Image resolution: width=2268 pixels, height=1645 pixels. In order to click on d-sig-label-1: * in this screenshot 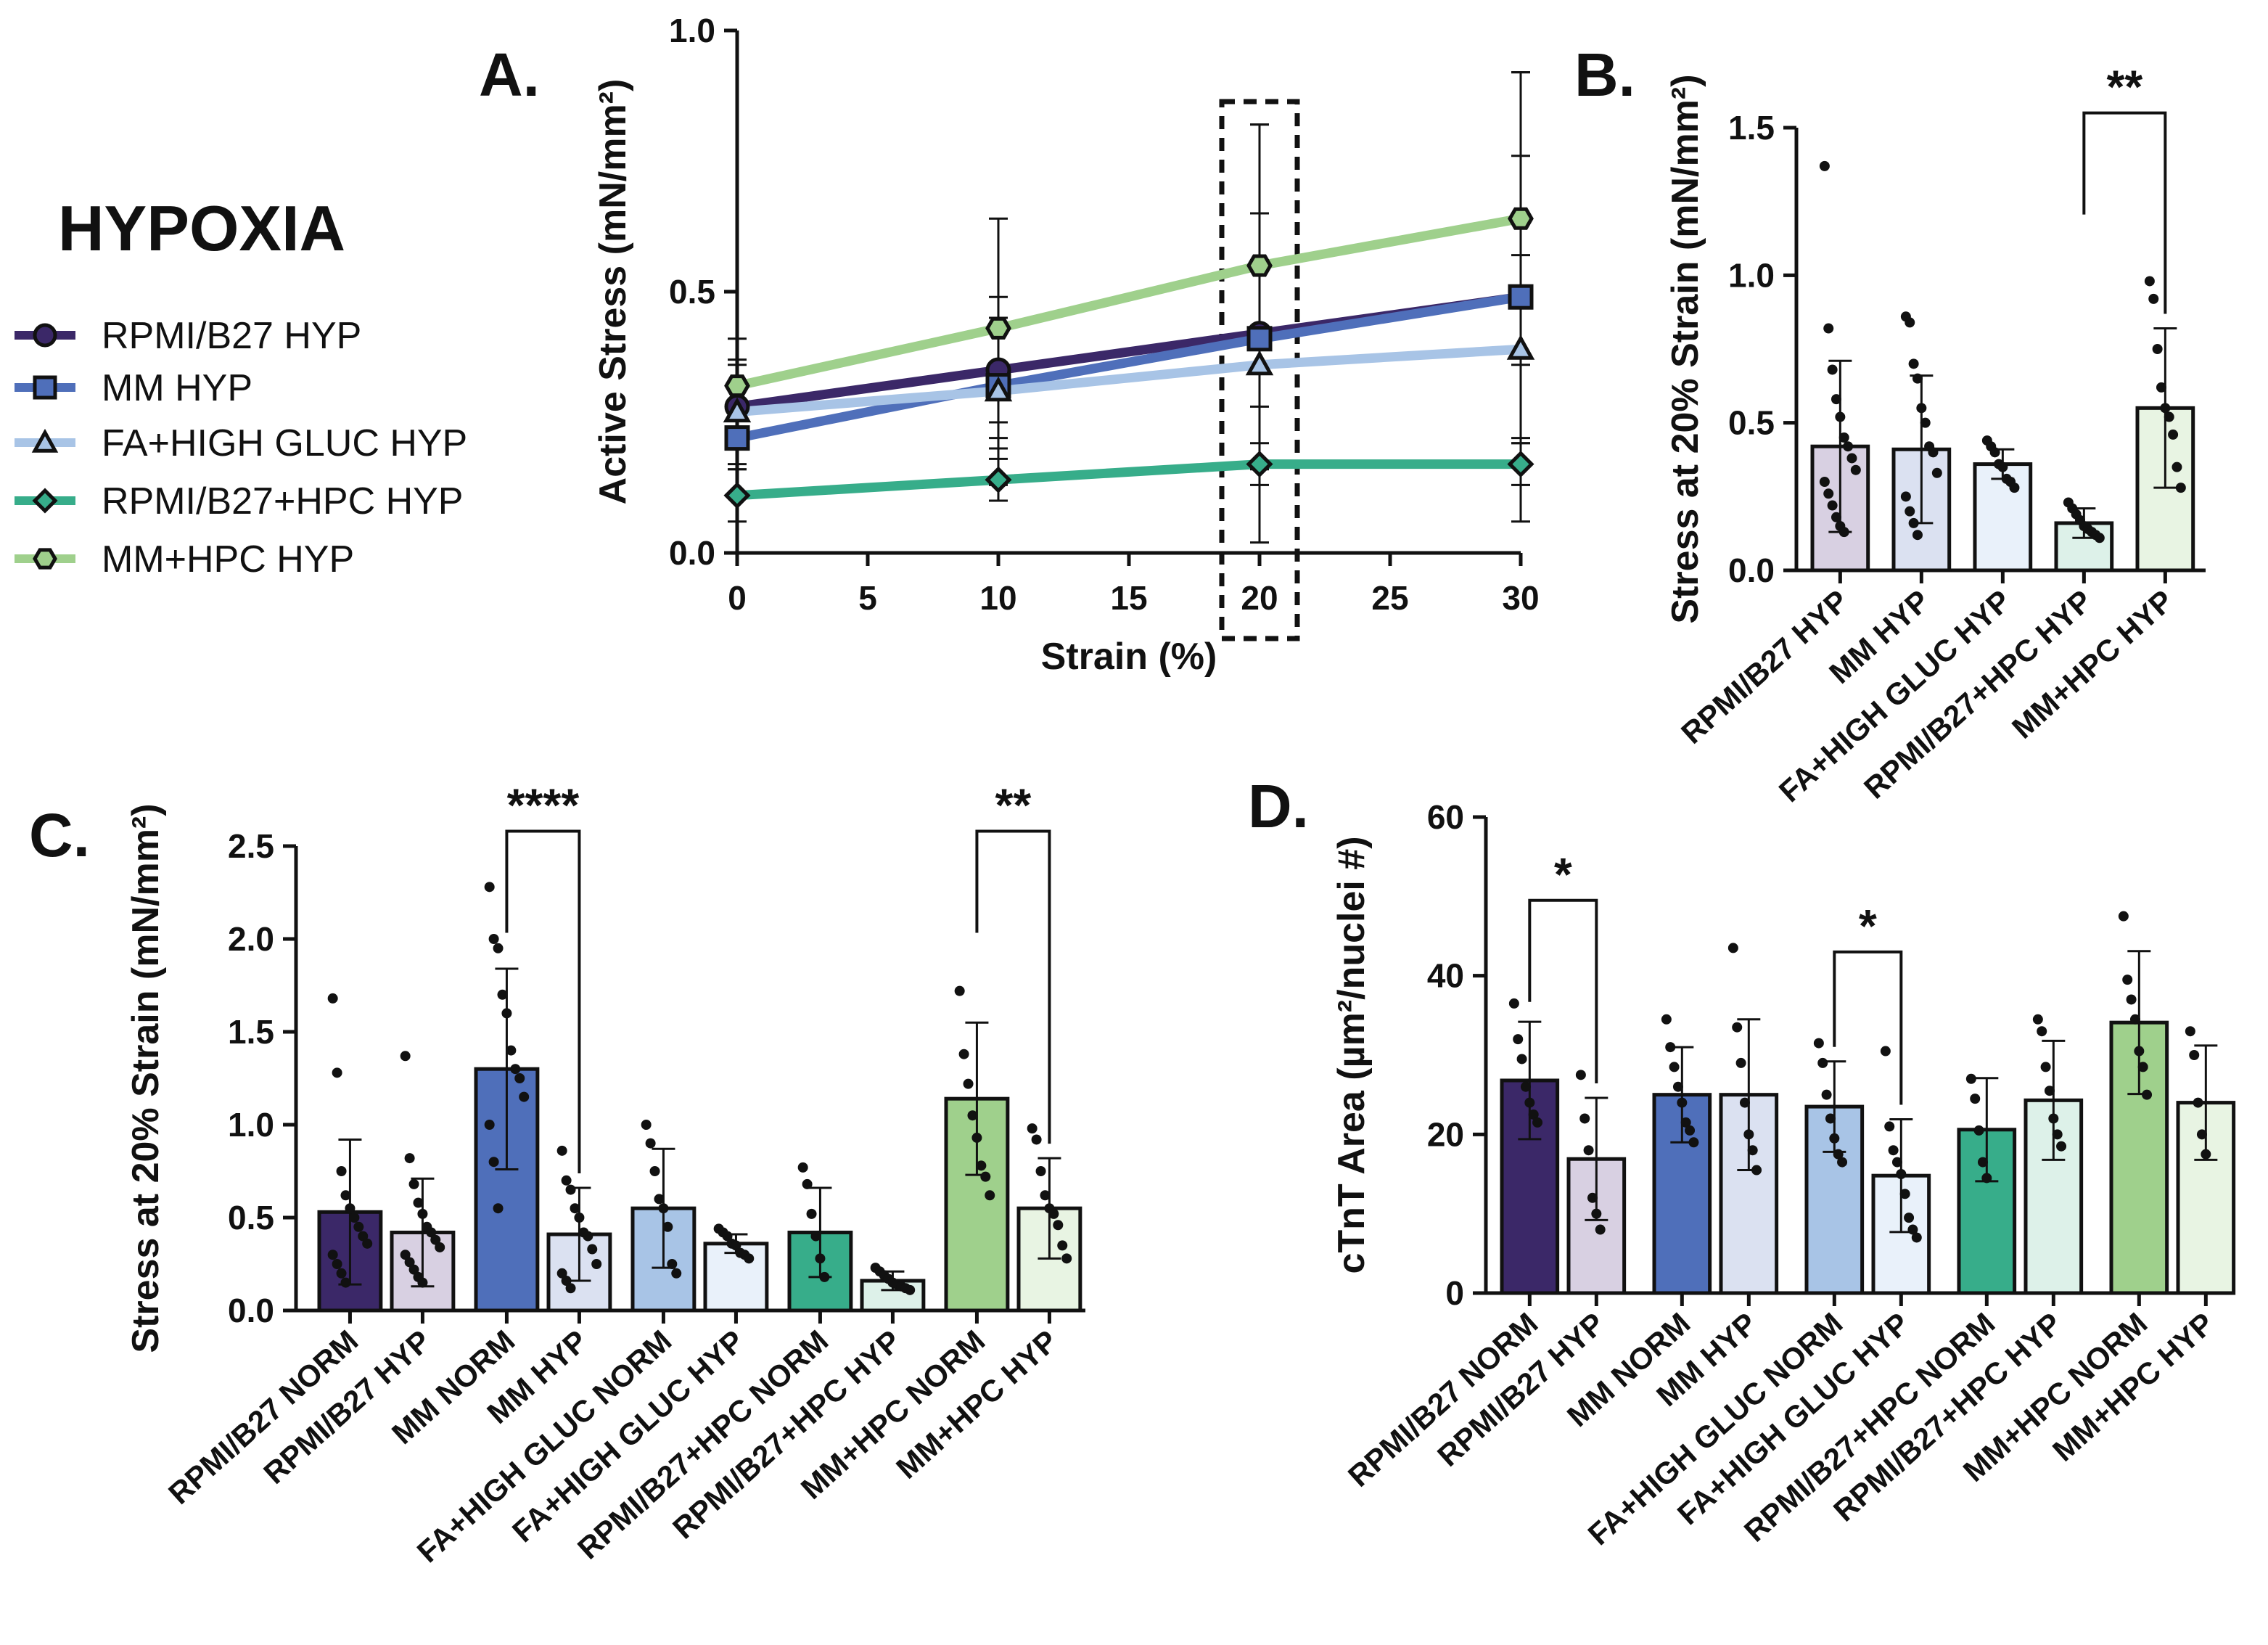, I will do `click(1868, 926)`.